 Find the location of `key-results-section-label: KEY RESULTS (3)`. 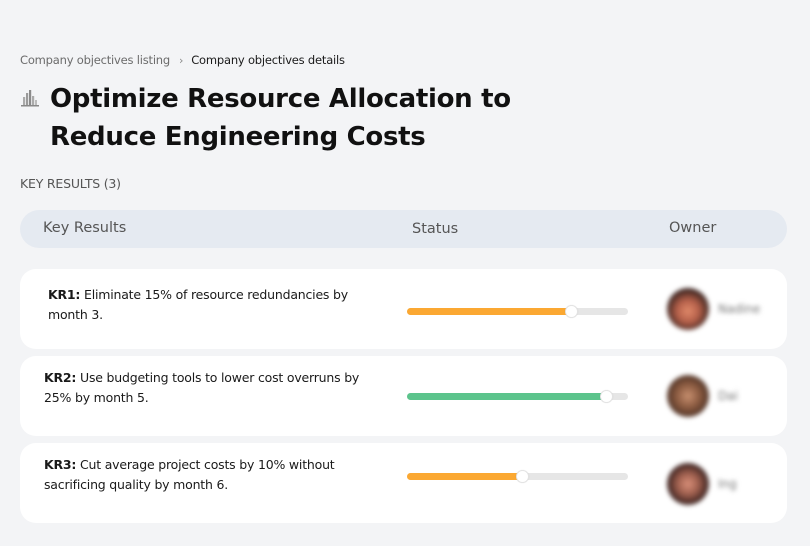

key-results-section-label: KEY RESULTS (3) is located at coordinates (70, 183).